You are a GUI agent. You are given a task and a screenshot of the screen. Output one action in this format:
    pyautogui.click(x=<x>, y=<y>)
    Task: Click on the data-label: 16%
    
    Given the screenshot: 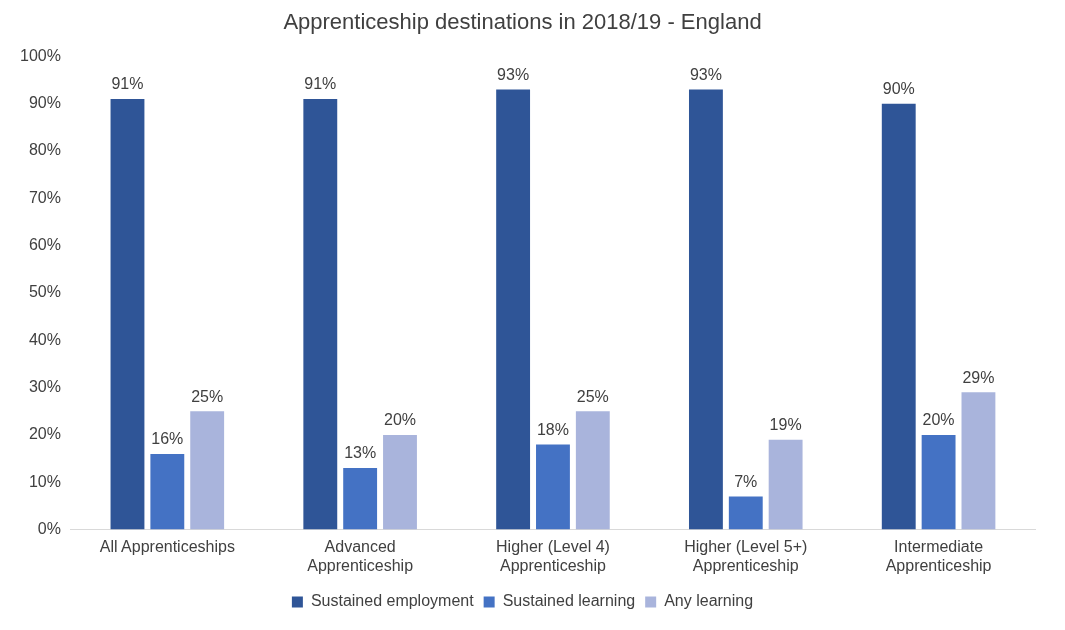 What is the action you would take?
    pyautogui.click(x=167, y=439)
    